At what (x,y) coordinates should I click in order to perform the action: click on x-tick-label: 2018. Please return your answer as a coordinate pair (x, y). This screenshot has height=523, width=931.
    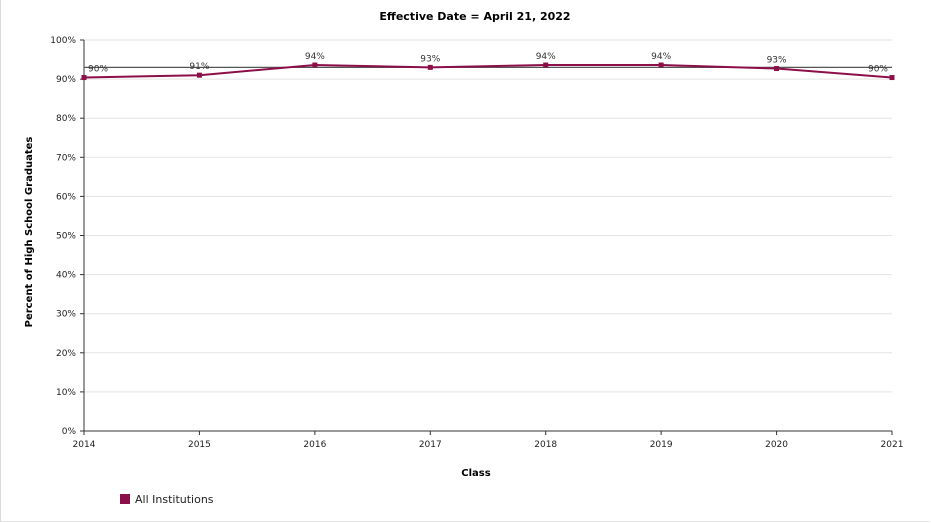
    Looking at the image, I should click on (545, 445).